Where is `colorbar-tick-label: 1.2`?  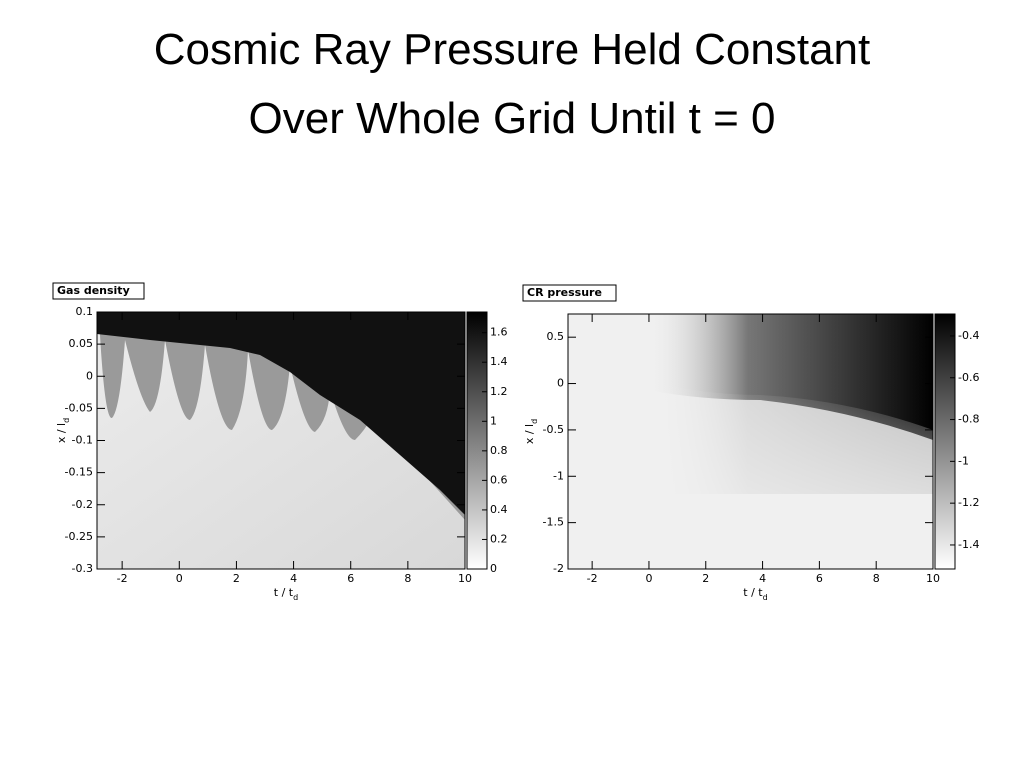
colorbar-tick-label: 1.2 is located at coordinates (499, 391).